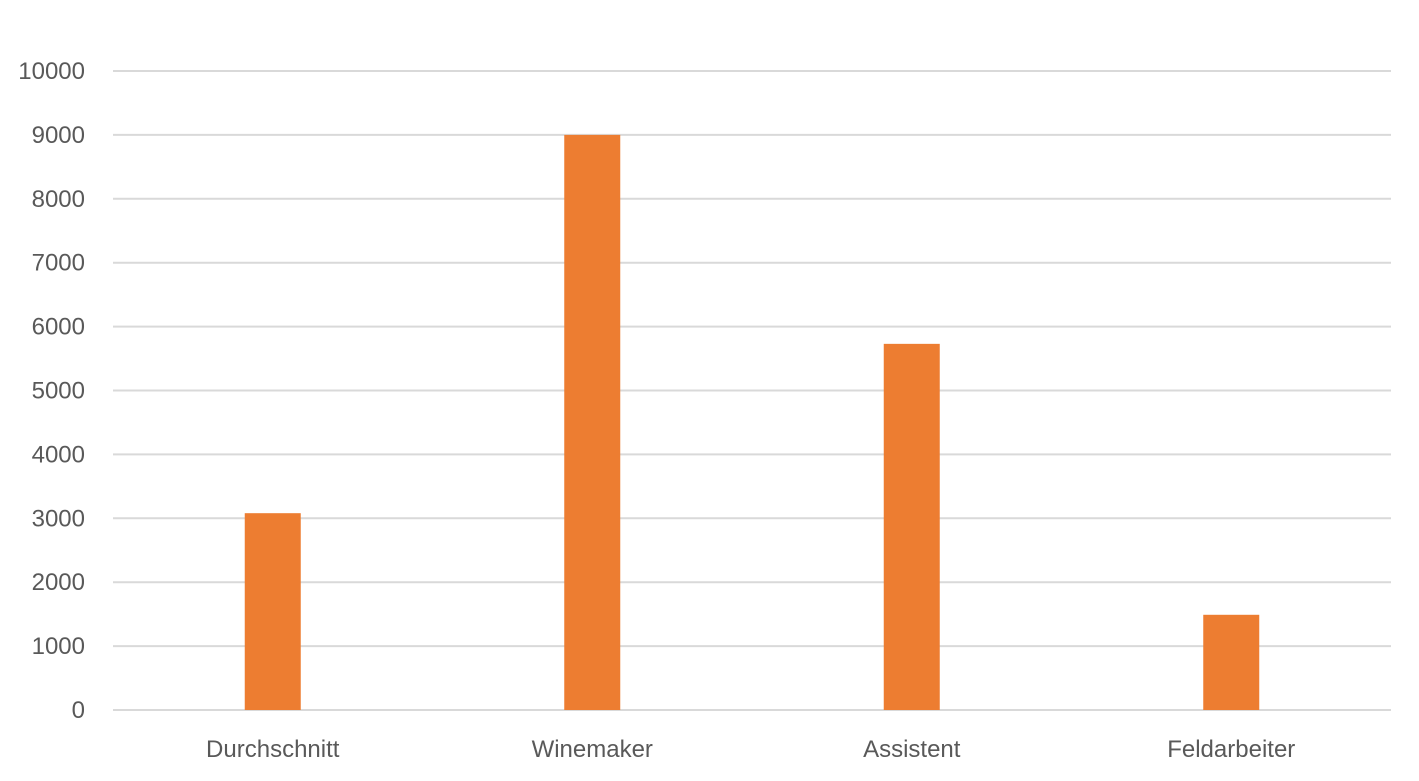  What do you see at coordinates (592, 749) in the screenshot?
I see `x-tick-label-winemaker: Winemaker` at bounding box center [592, 749].